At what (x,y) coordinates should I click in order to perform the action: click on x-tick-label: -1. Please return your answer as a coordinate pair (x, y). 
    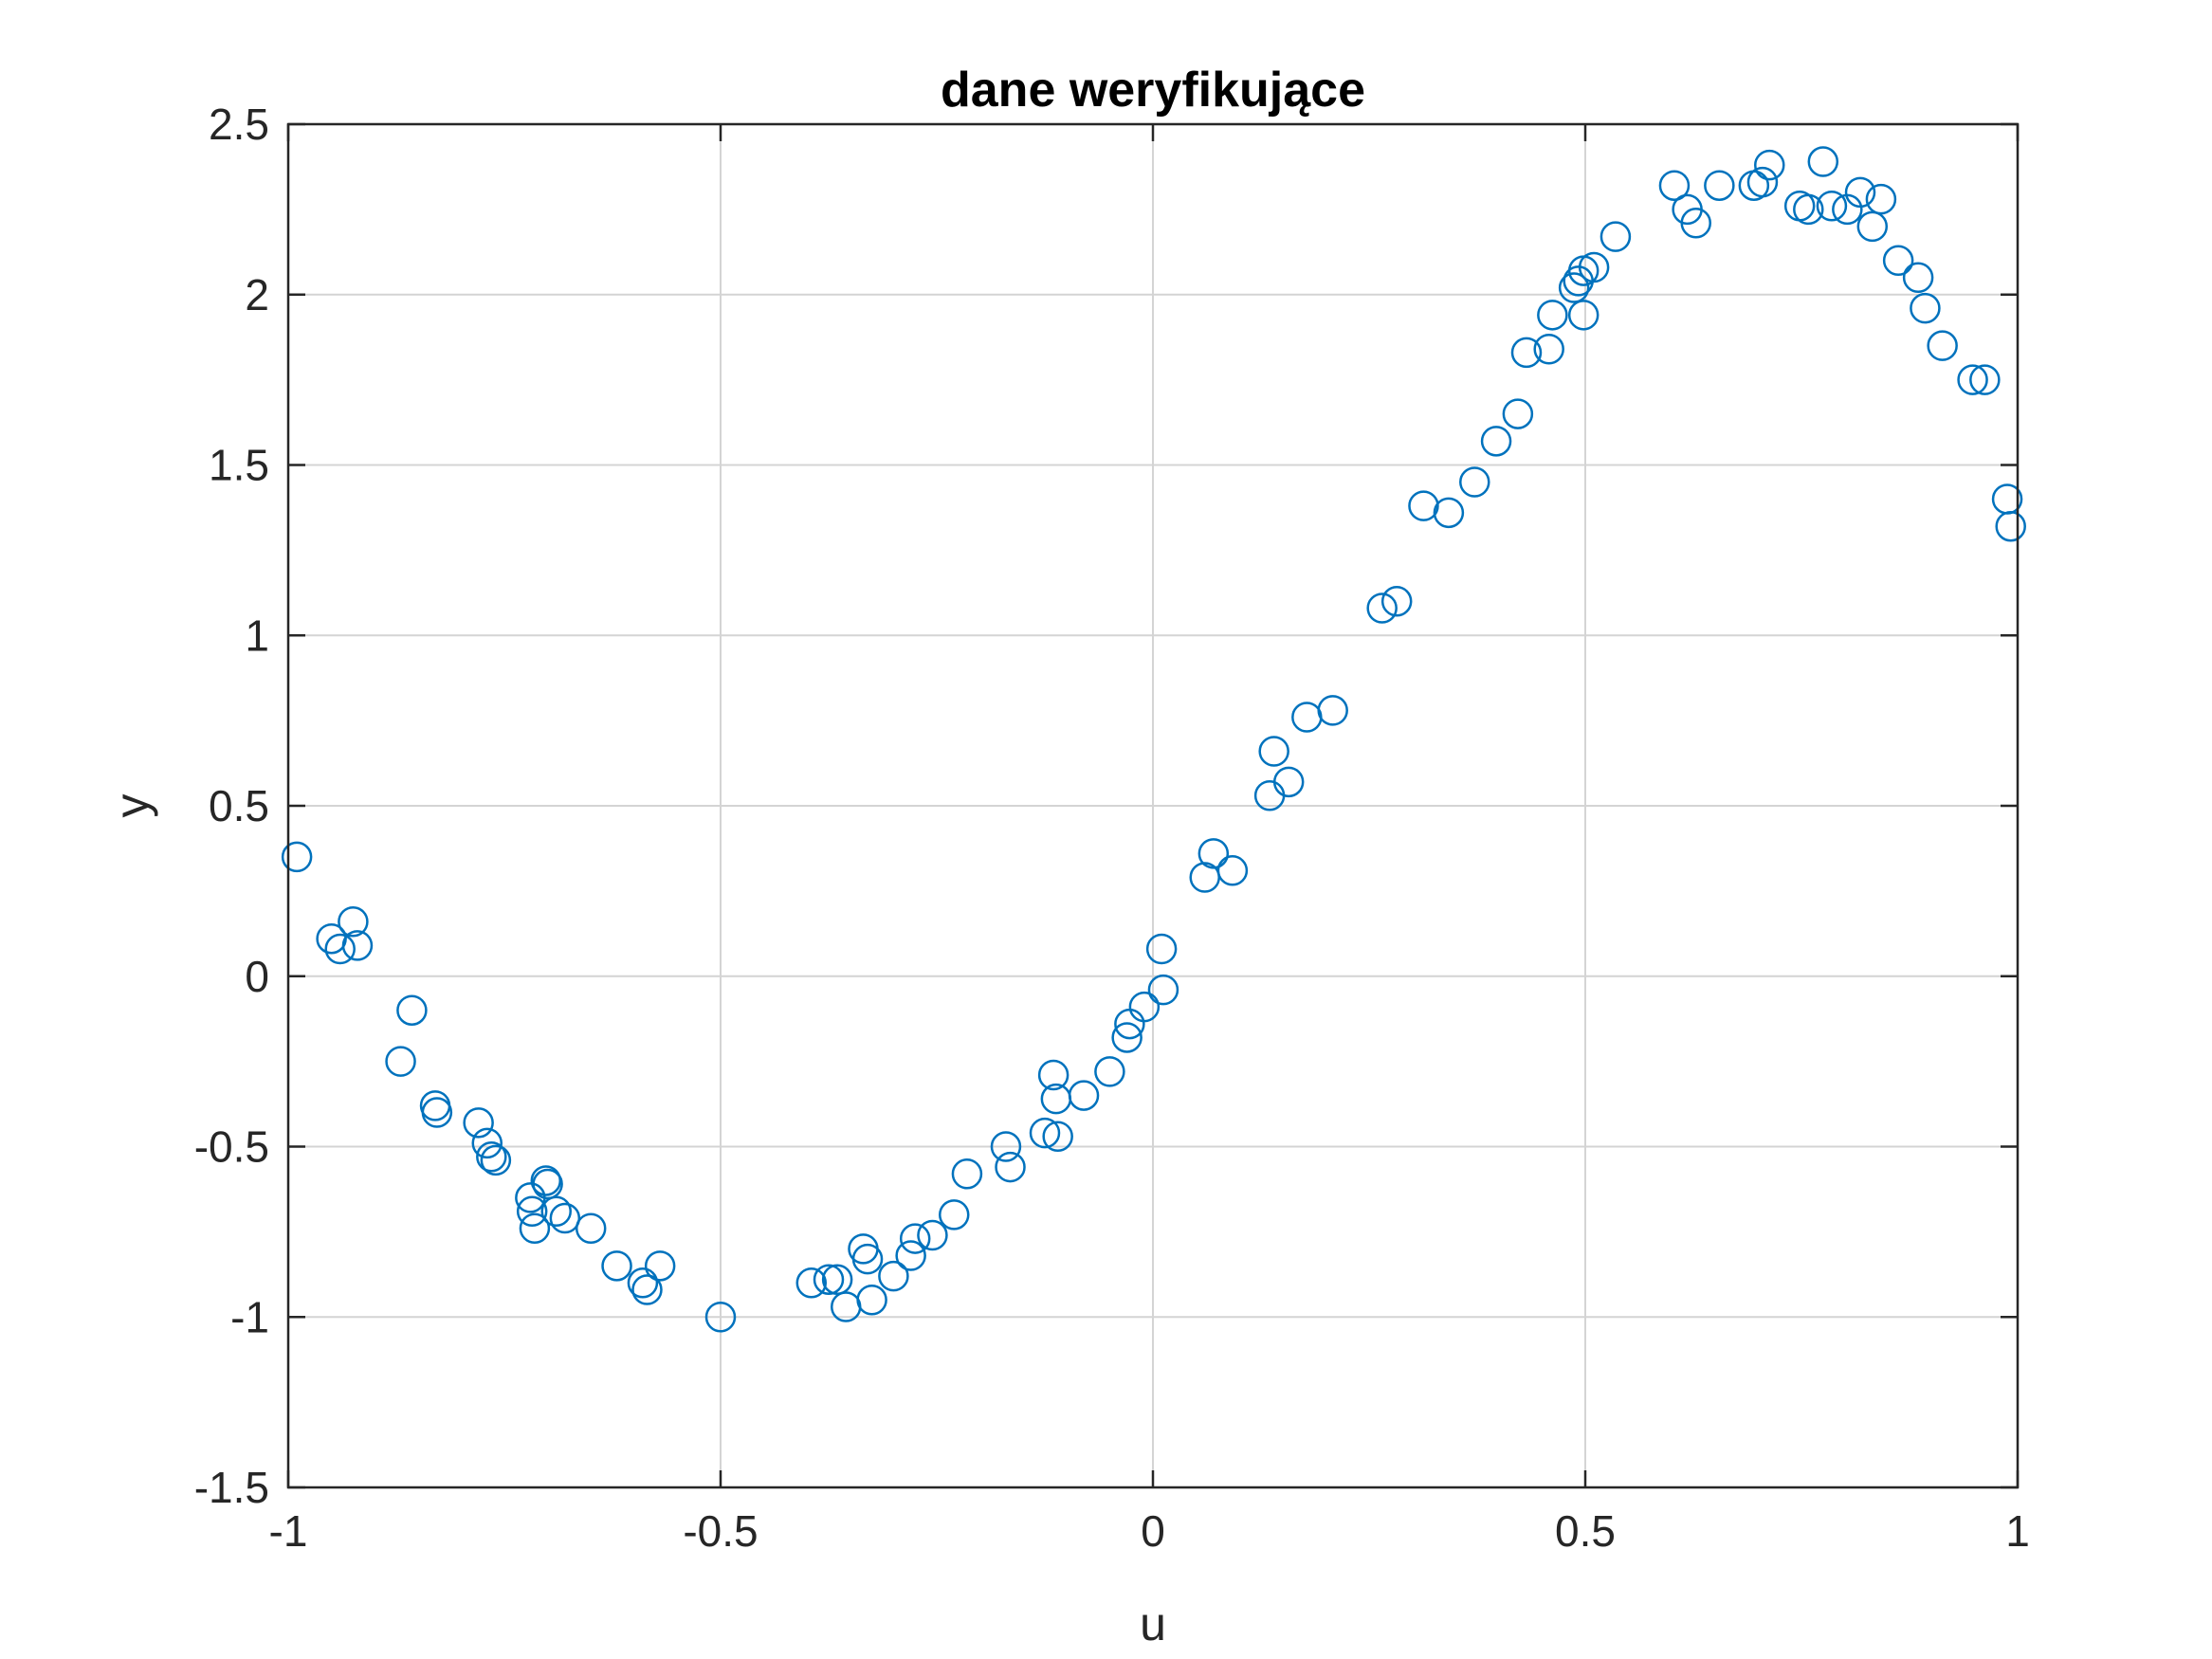
    Looking at the image, I should click on (288, 1531).